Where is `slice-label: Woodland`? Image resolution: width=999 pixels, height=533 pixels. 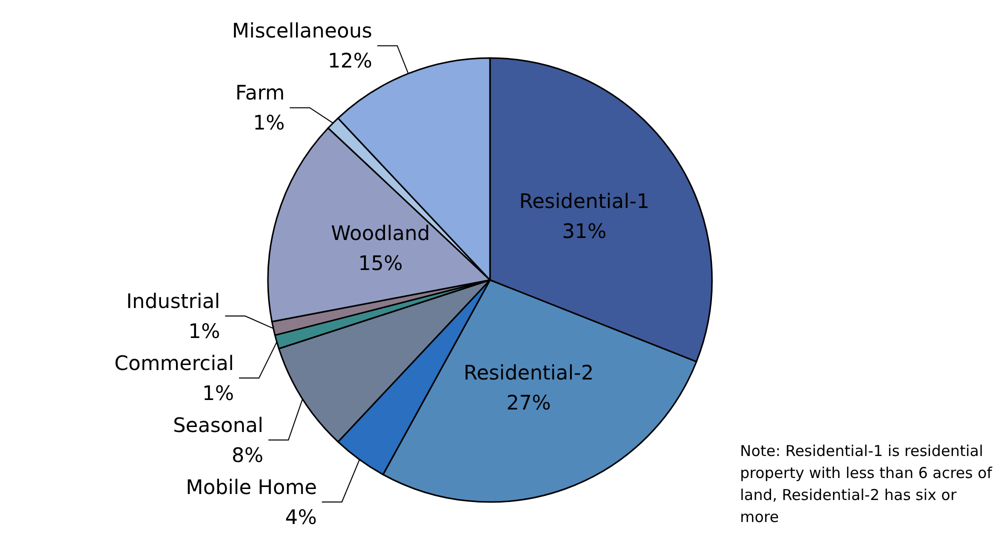
slice-label: Woodland is located at coordinates (380, 233).